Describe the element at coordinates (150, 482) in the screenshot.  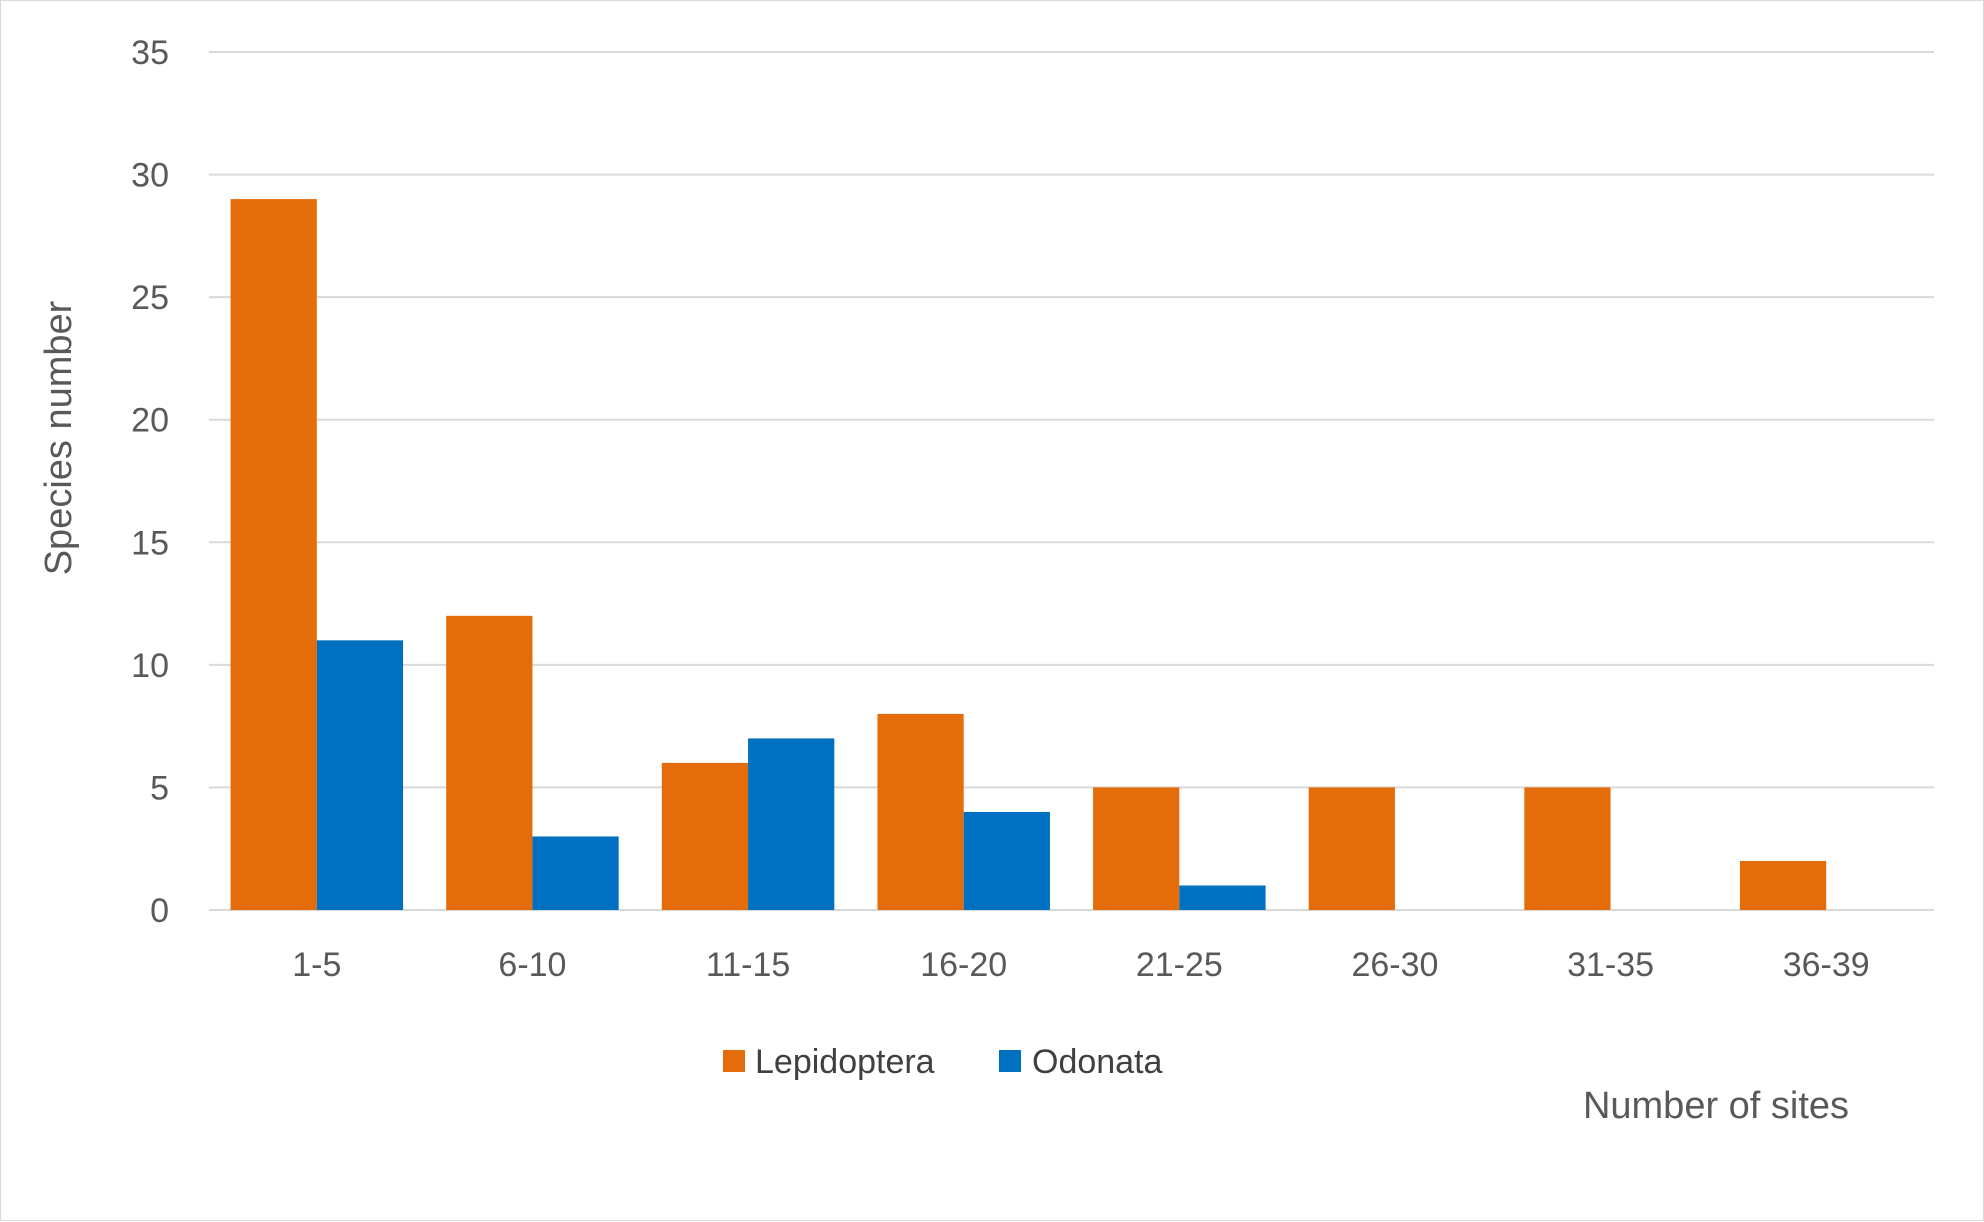
I see `y-axis-ticks: 0 5 10 15 20 25 30 35` at that location.